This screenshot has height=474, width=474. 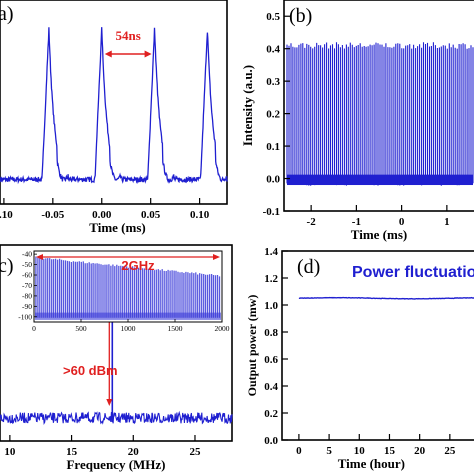 I want to click on panel-d-y-tick-label: 0.4, so click(x=271, y=387).